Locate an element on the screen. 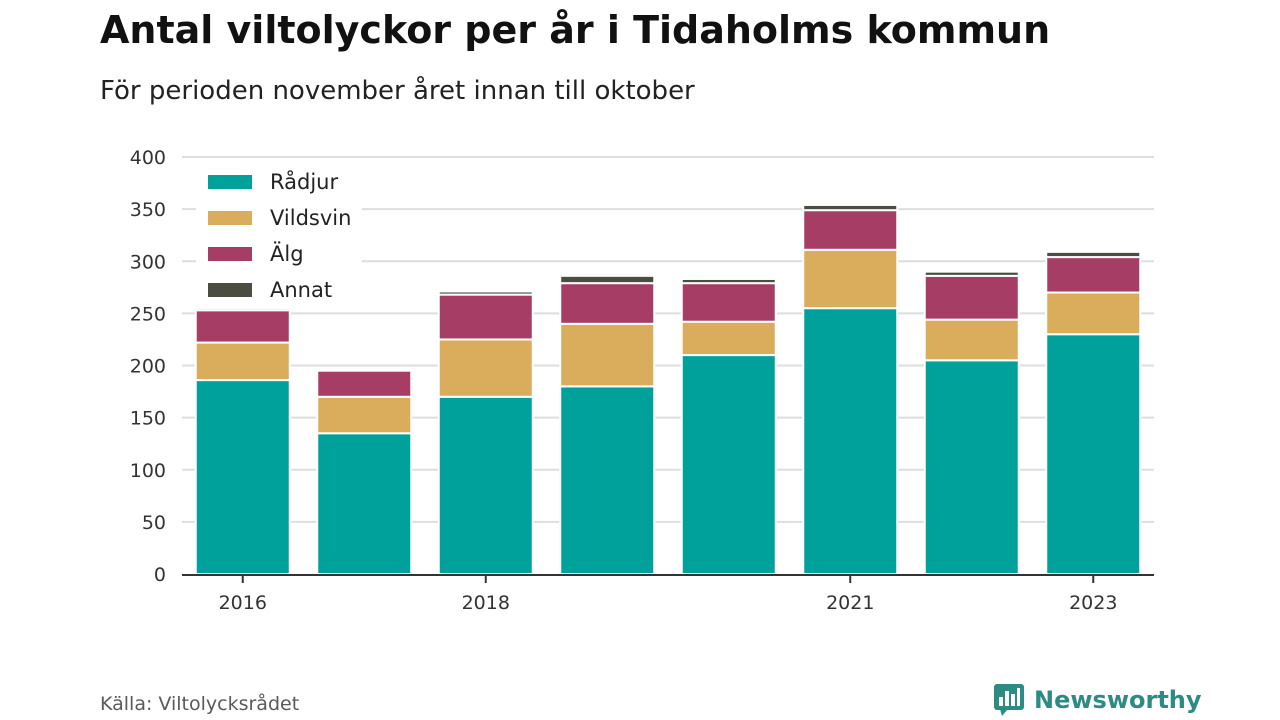  y-tick-label: 100 is located at coordinates (148, 471).